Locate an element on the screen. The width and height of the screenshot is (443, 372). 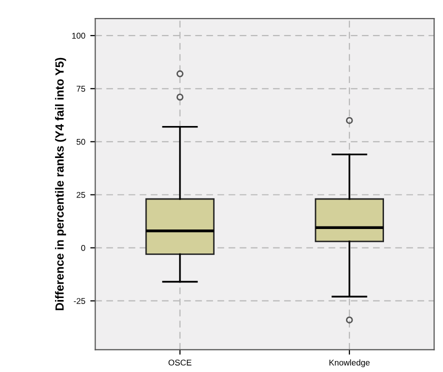
y-tick-label: 25 is located at coordinates (81, 195).